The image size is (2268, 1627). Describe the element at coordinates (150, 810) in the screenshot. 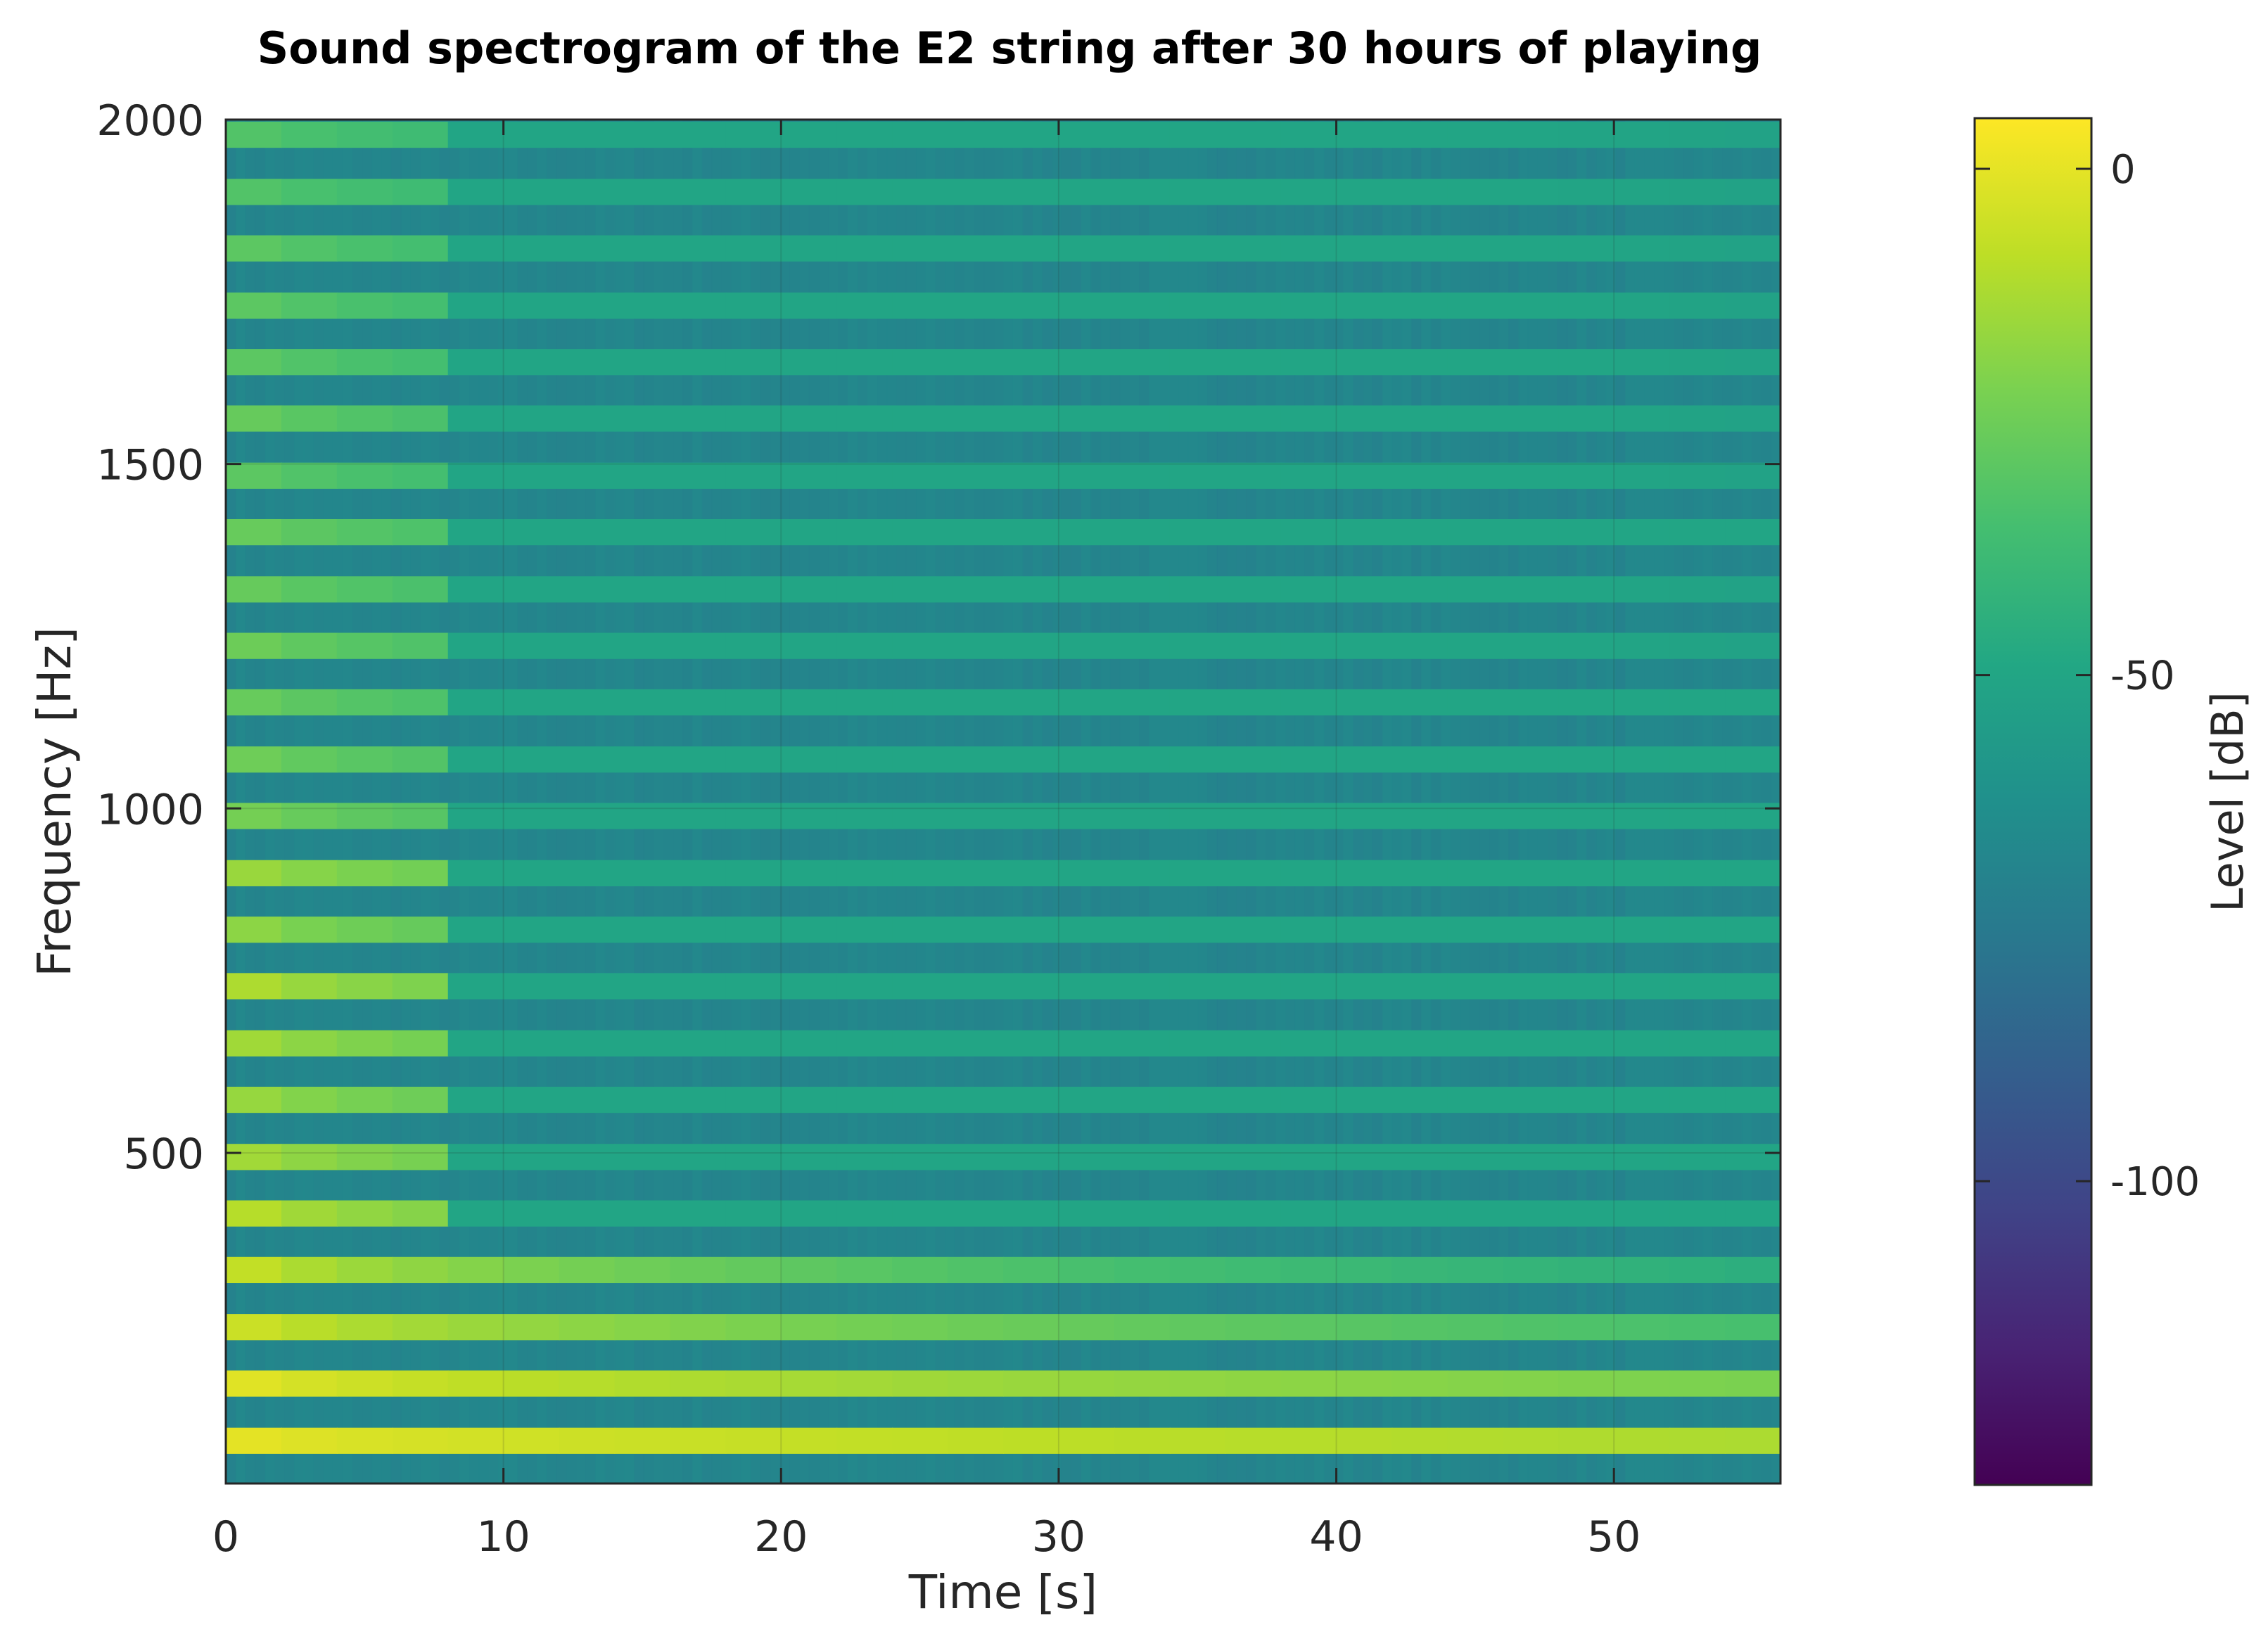

I see `y-tick-label: 1000` at that location.